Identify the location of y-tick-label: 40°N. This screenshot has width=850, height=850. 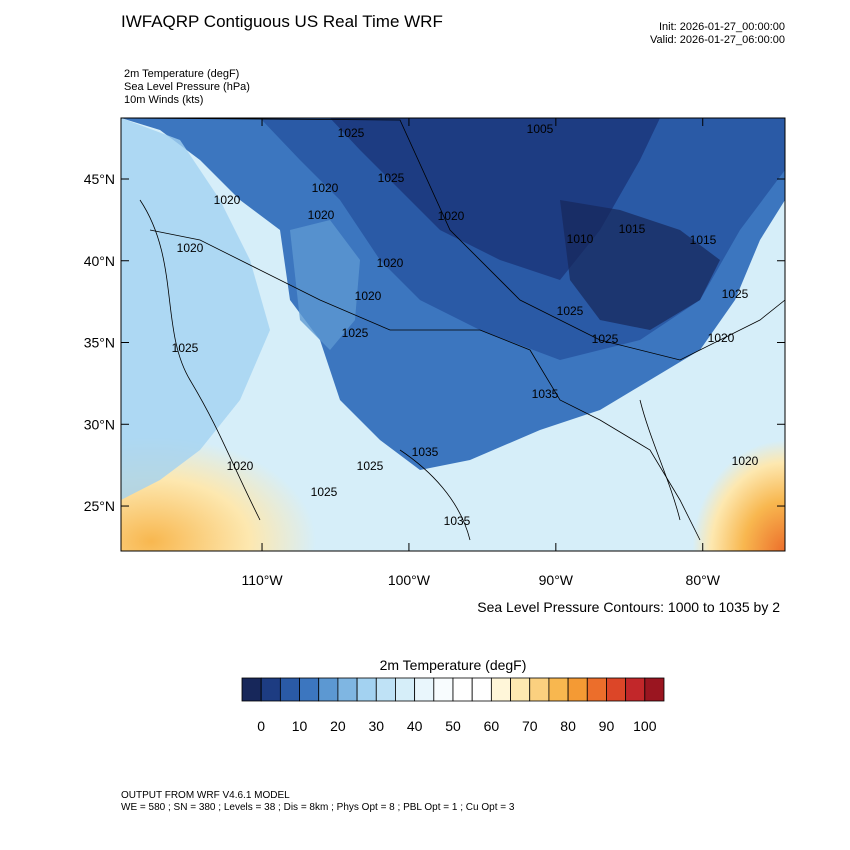
(99, 261).